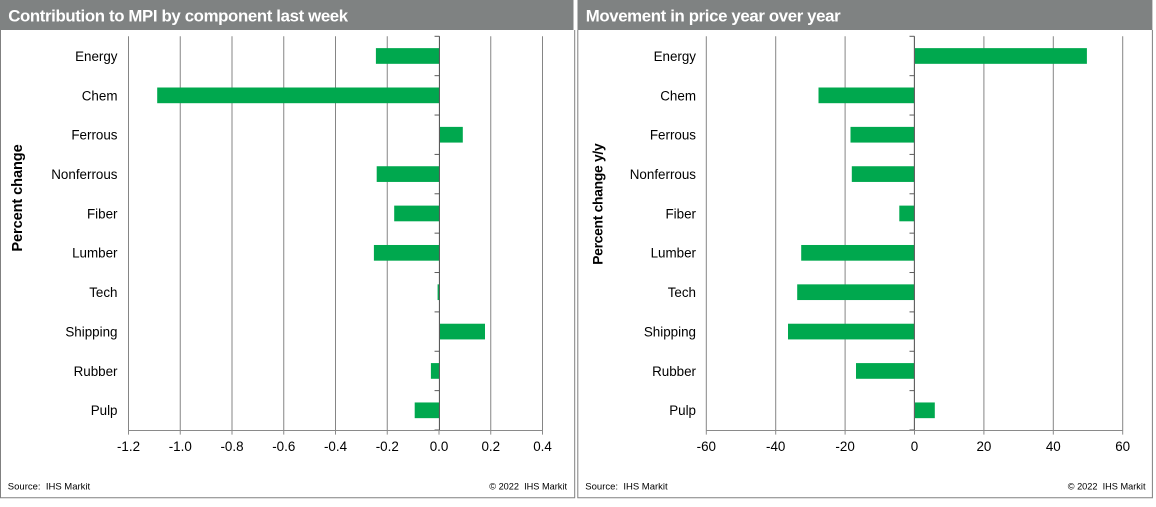 This screenshot has height=507, width=1156. What do you see at coordinates (387, 446) in the screenshot?
I see `svg-text: -0.2` at bounding box center [387, 446].